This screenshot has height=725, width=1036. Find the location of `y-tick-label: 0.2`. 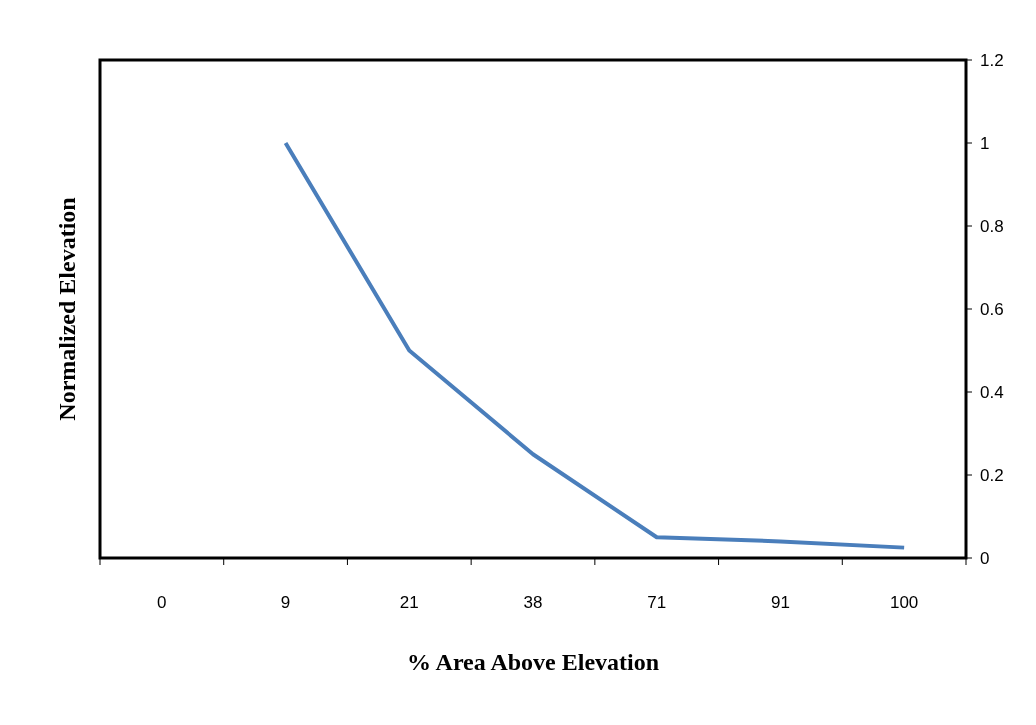

y-tick-label: 0.2 is located at coordinates (992, 475).